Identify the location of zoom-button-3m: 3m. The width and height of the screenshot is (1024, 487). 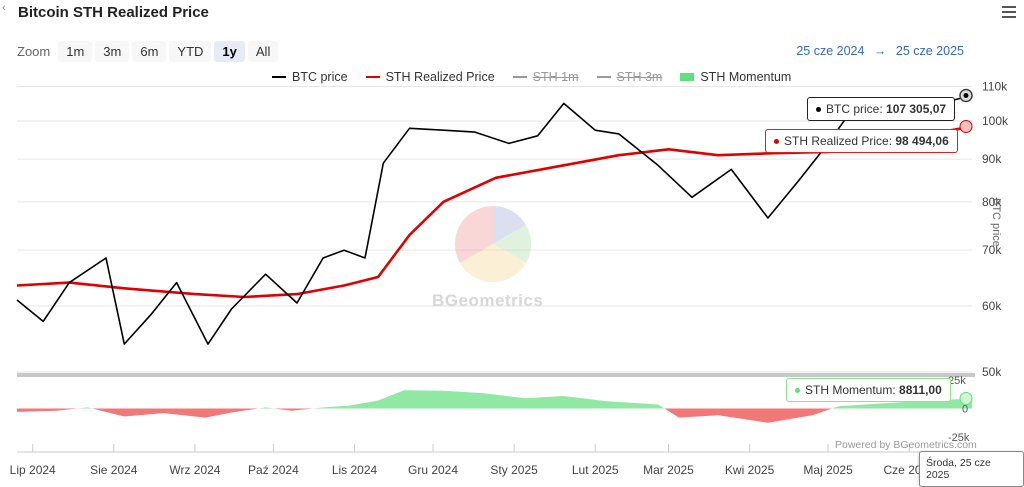
(112, 51).